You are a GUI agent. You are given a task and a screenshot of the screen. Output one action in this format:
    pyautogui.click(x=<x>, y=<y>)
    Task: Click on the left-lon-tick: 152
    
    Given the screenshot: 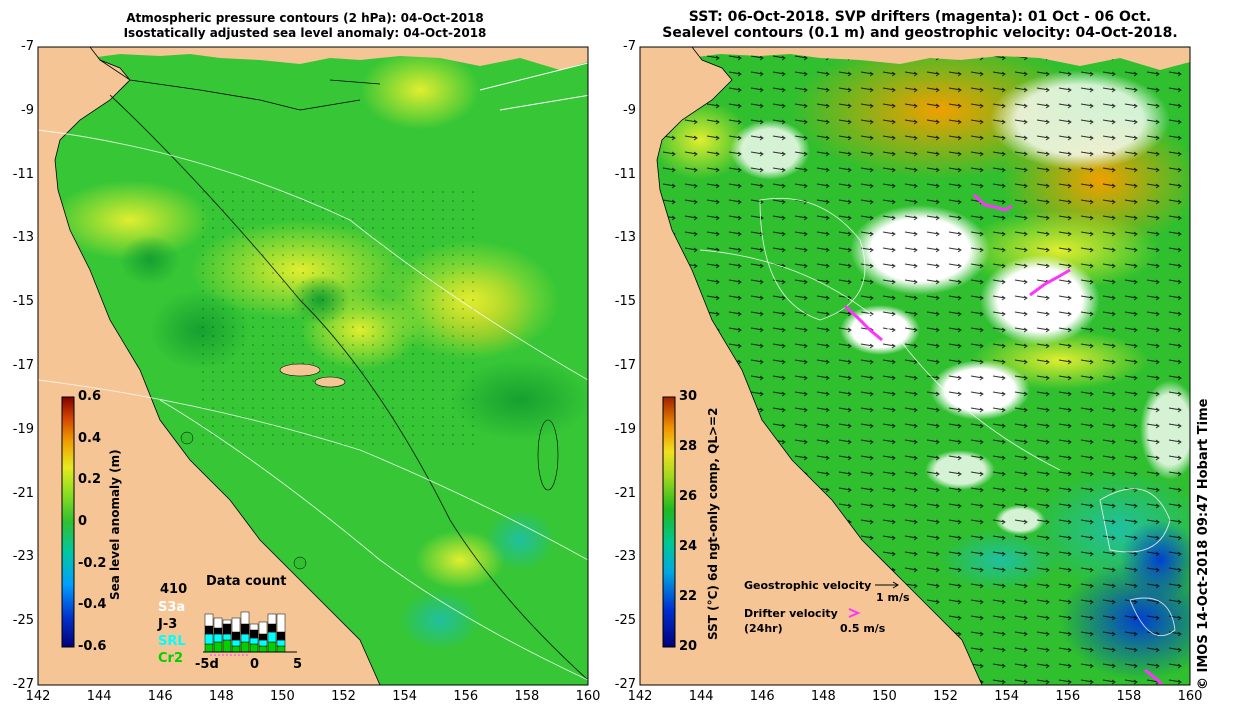 What is the action you would take?
    pyautogui.click(x=343, y=696)
    